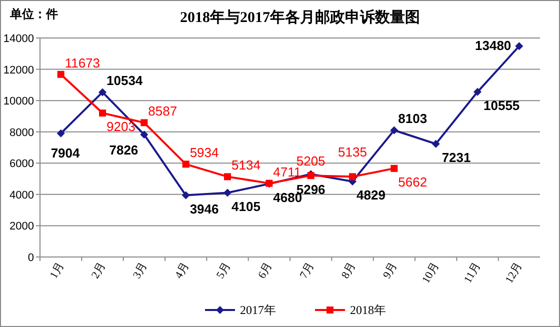 The width and height of the screenshot is (560, 327). I want to click on x-tick-label: 8月, so click(348, 270).